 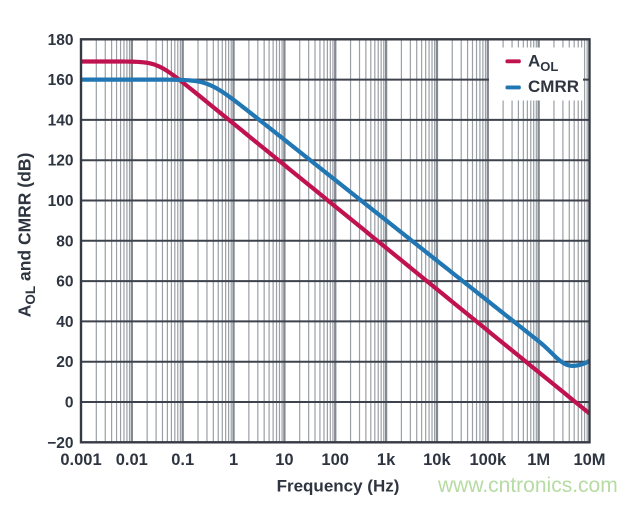 What do you see at coordinates (386, 460) in the screenshot?
I see `svg-text: 1k` at bounding box center [386, 460].